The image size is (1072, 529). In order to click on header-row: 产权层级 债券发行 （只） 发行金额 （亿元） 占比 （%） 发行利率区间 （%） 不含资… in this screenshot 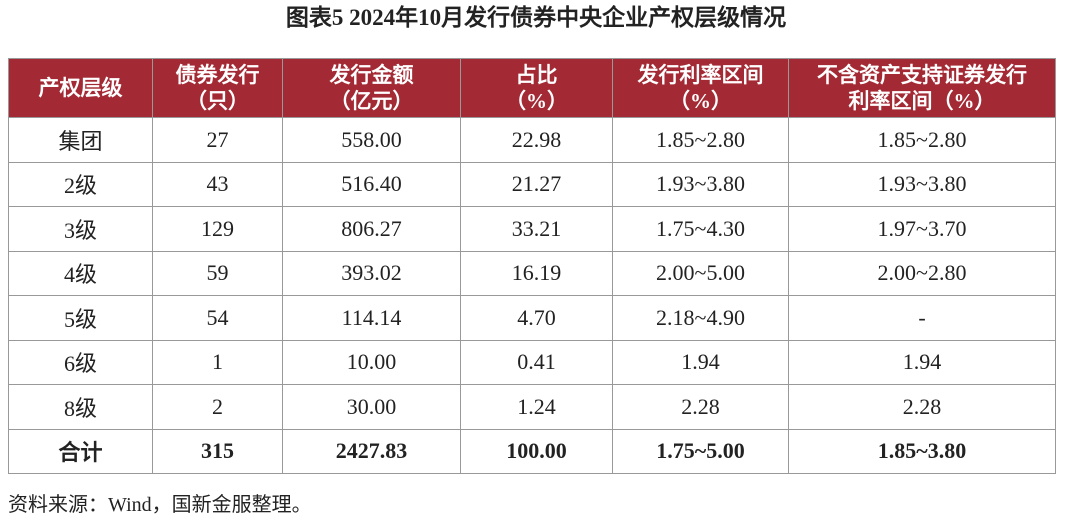, I will do `click(532, 88)`.